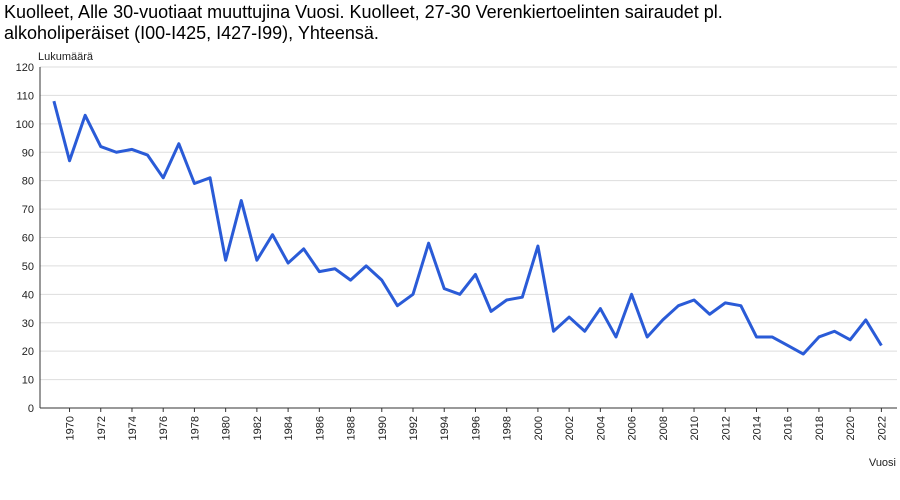 The height and width of the screenshot is (500, 900). I want to click on y-tick-label: 50, so click(28, 267).